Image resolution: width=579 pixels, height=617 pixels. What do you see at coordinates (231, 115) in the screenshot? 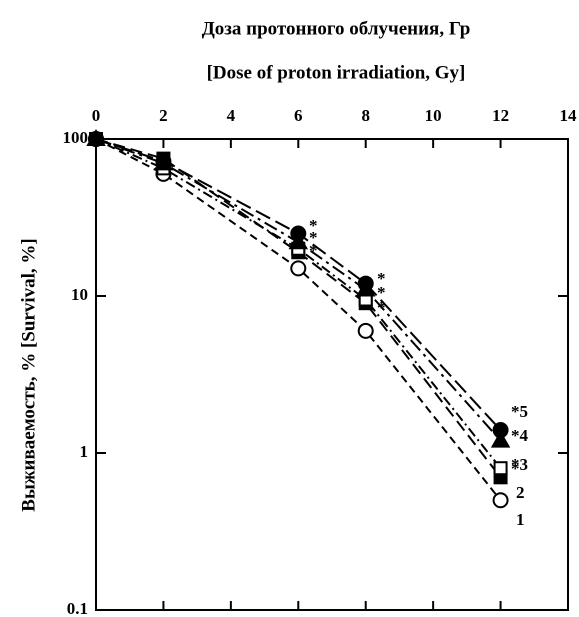
I see `x-tick-label: 4` at bounding box center [231, 115].